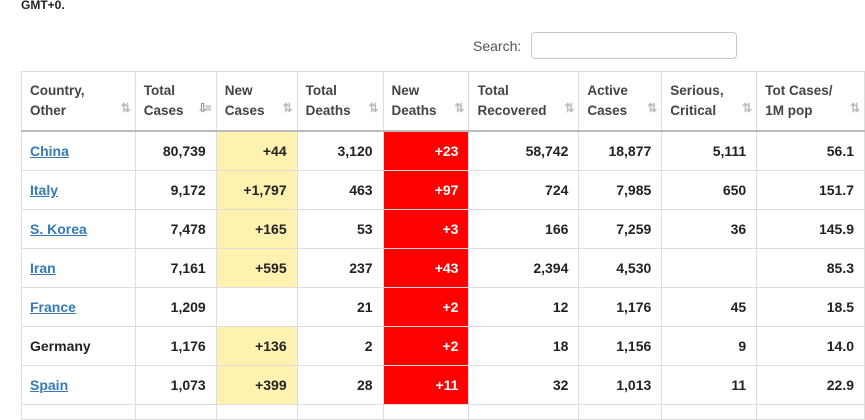 This screenshot has width=865, height=420. I want to click on cell-total-deaths: 3,120, so click(340, 150).